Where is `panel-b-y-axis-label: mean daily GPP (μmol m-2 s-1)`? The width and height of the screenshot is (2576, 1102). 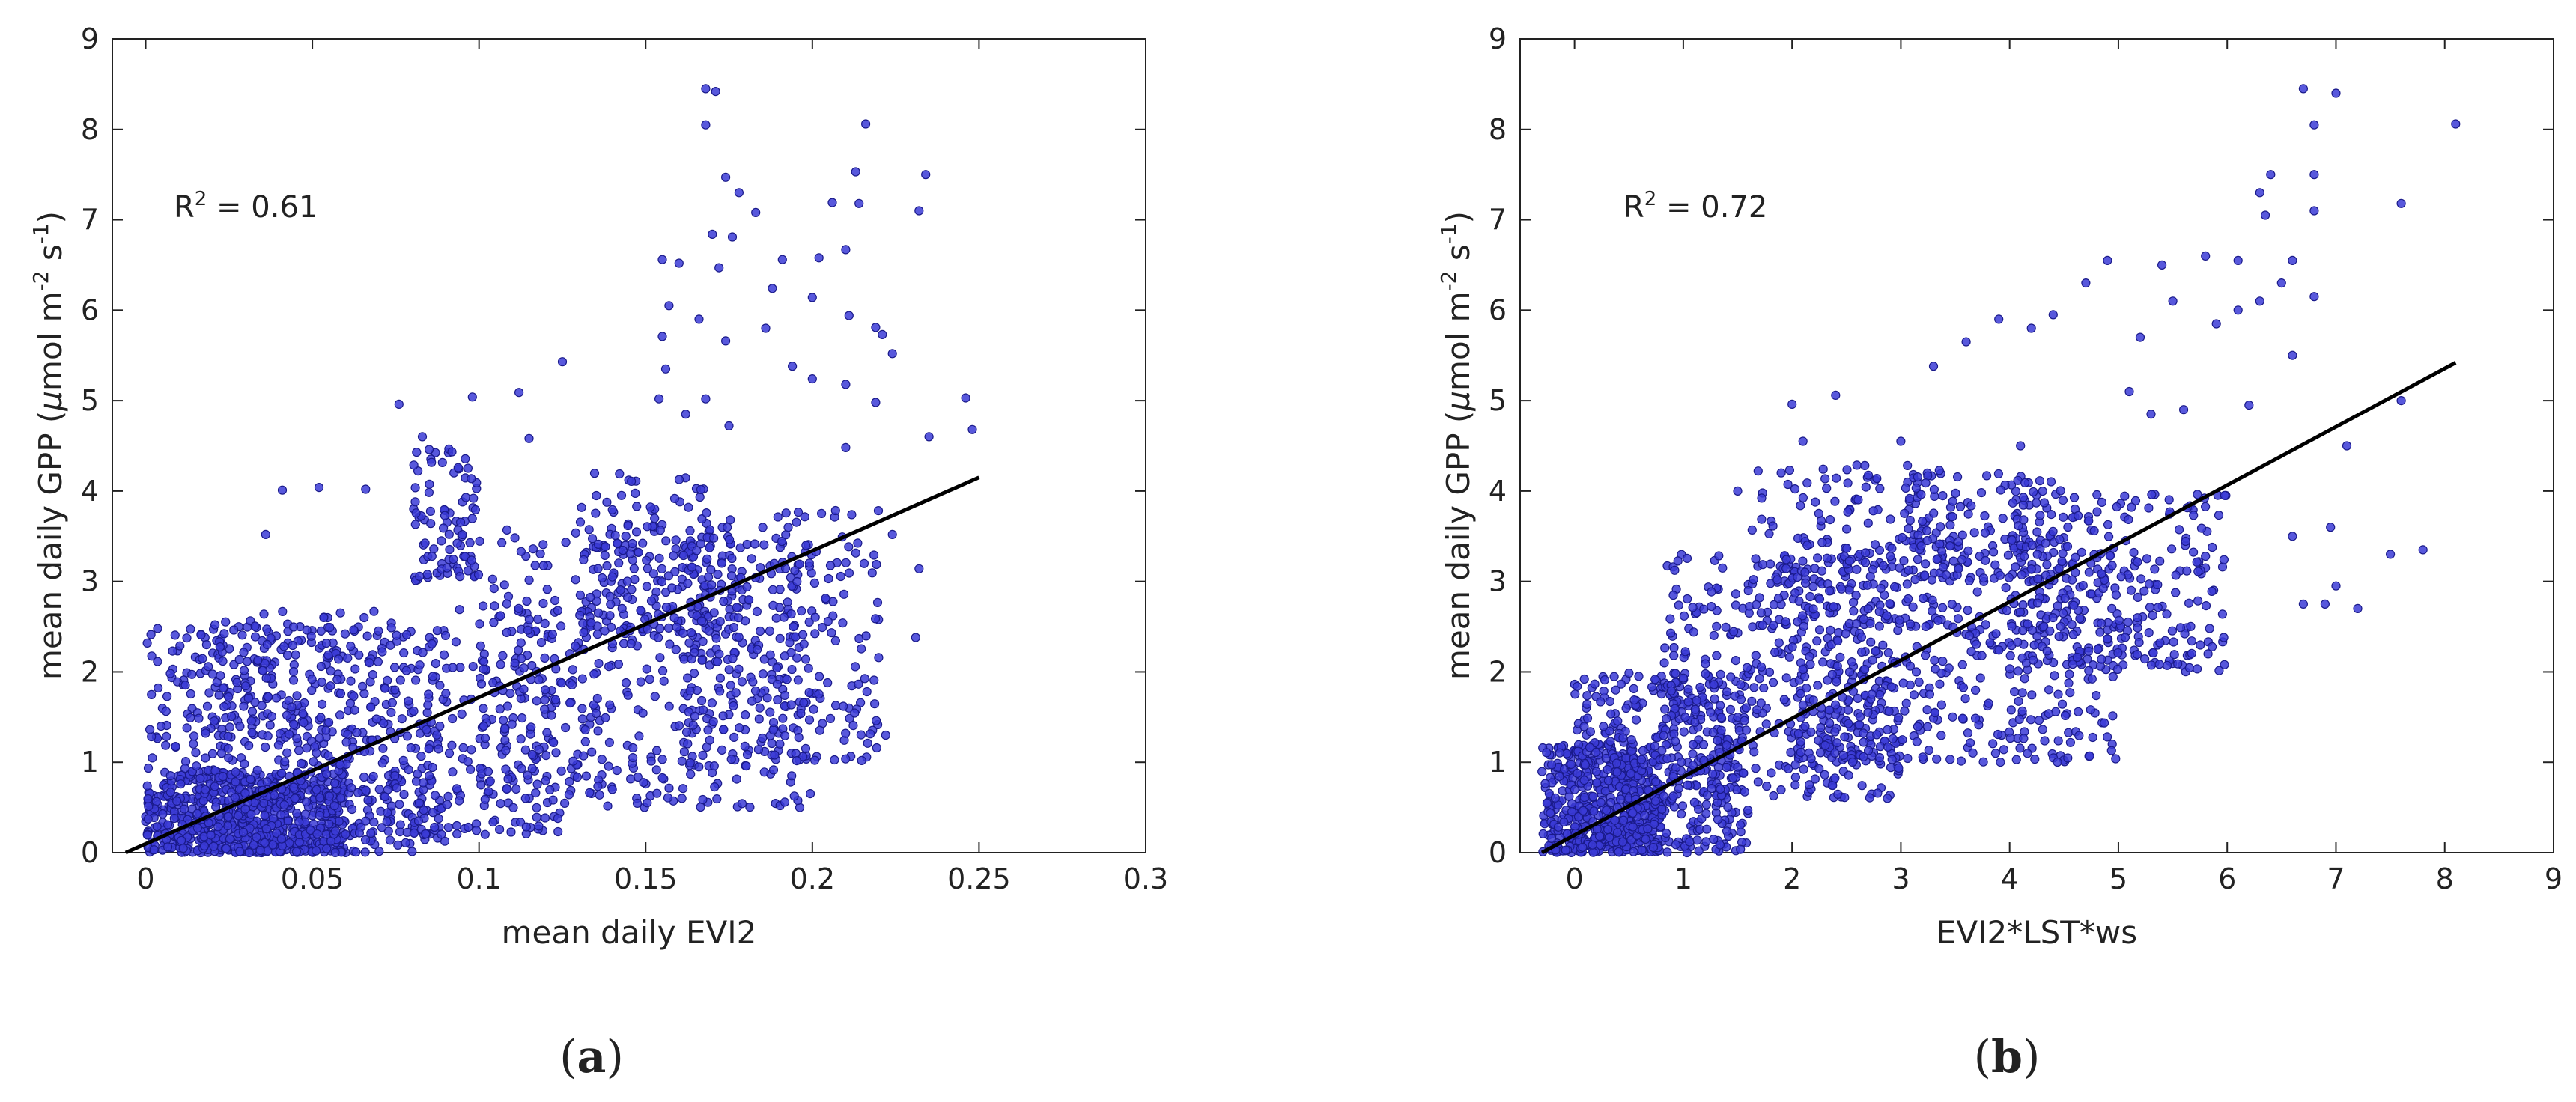
panel-b-y-axis-label: mean daily GPP (μmol m-2 s-1) is located at coordinates (1456, 446).